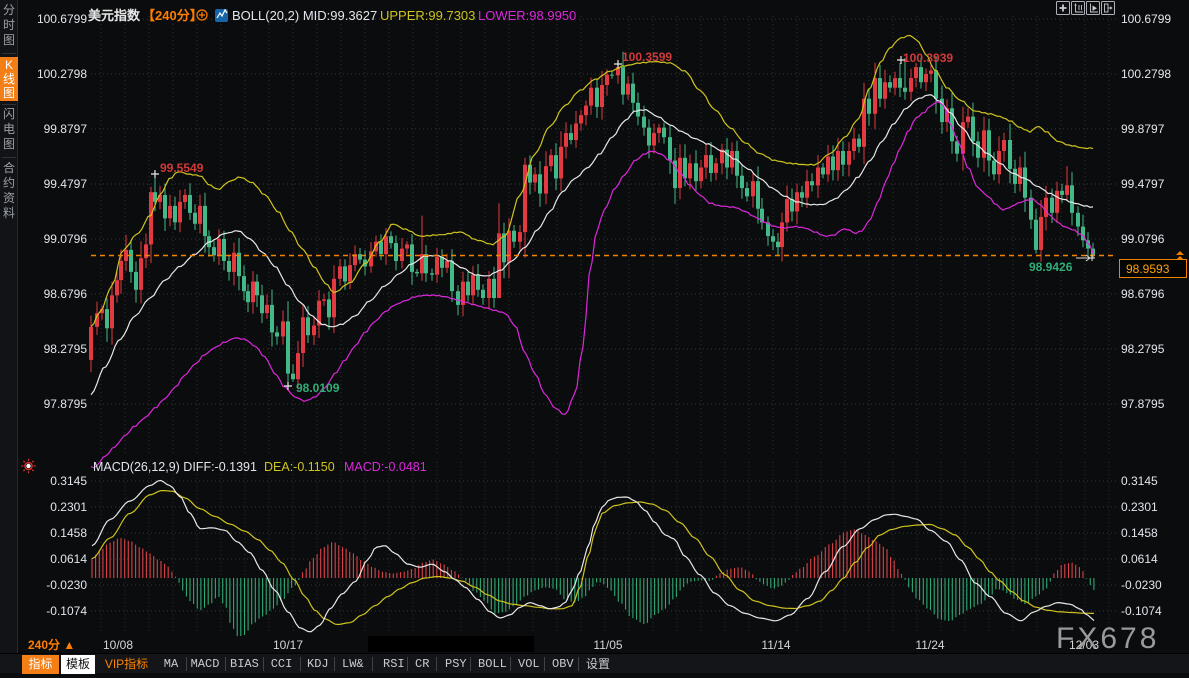 The image size is (1189, 678). I want to click on svg-text: 11/05, so click(607, 645).